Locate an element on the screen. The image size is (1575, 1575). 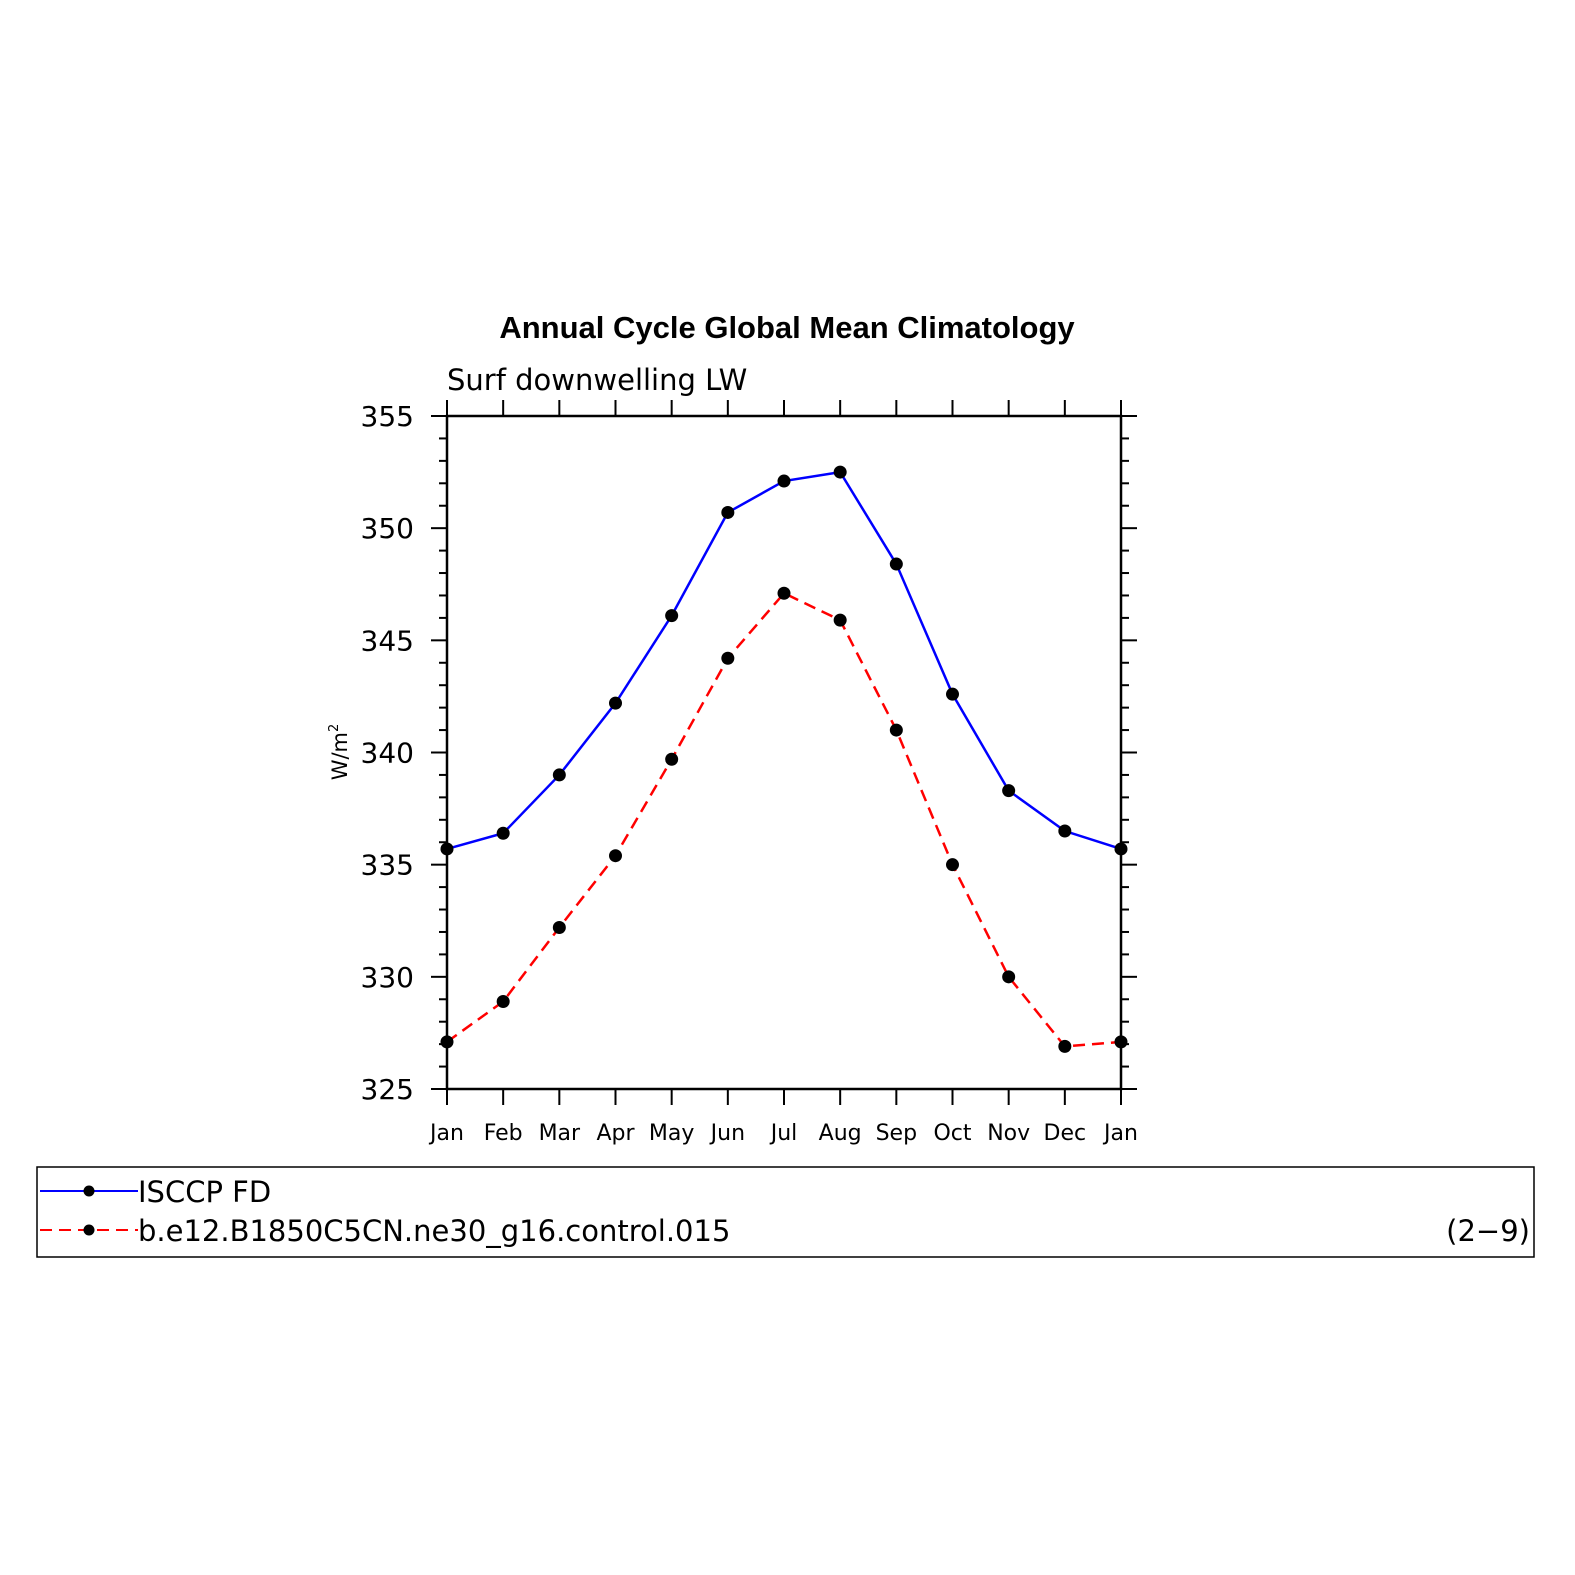
x-tick-label: Nov is located at coordinates (1008, 1133).